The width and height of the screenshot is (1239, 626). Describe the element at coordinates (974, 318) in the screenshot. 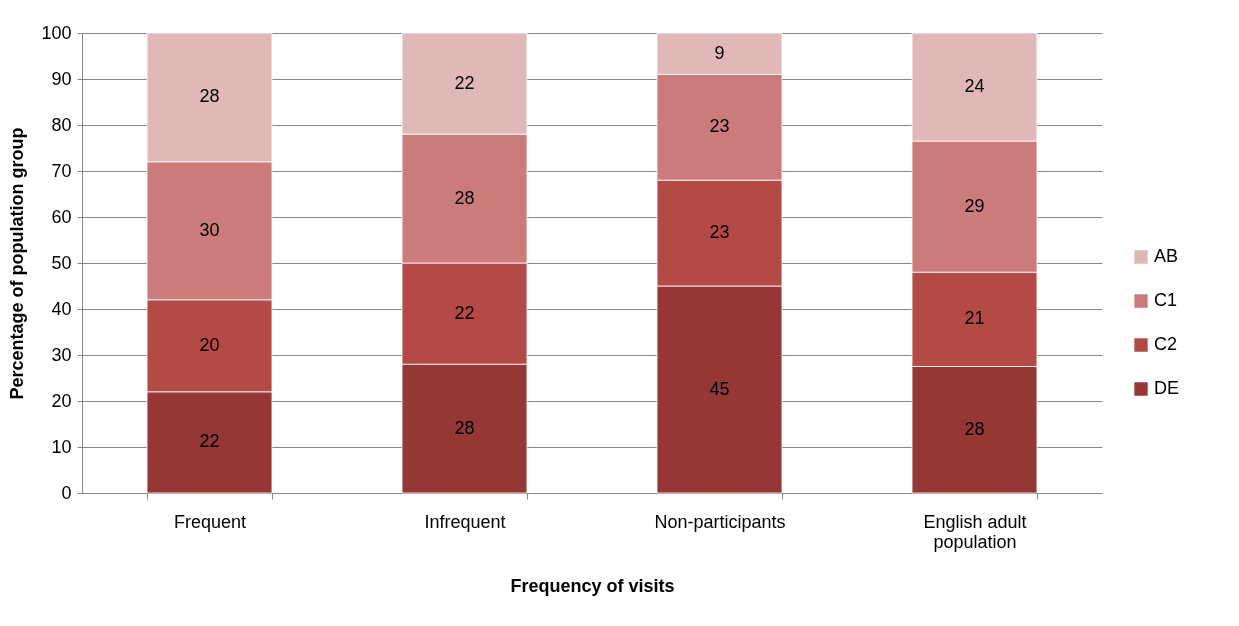

I see `data-label: 21` at that location.